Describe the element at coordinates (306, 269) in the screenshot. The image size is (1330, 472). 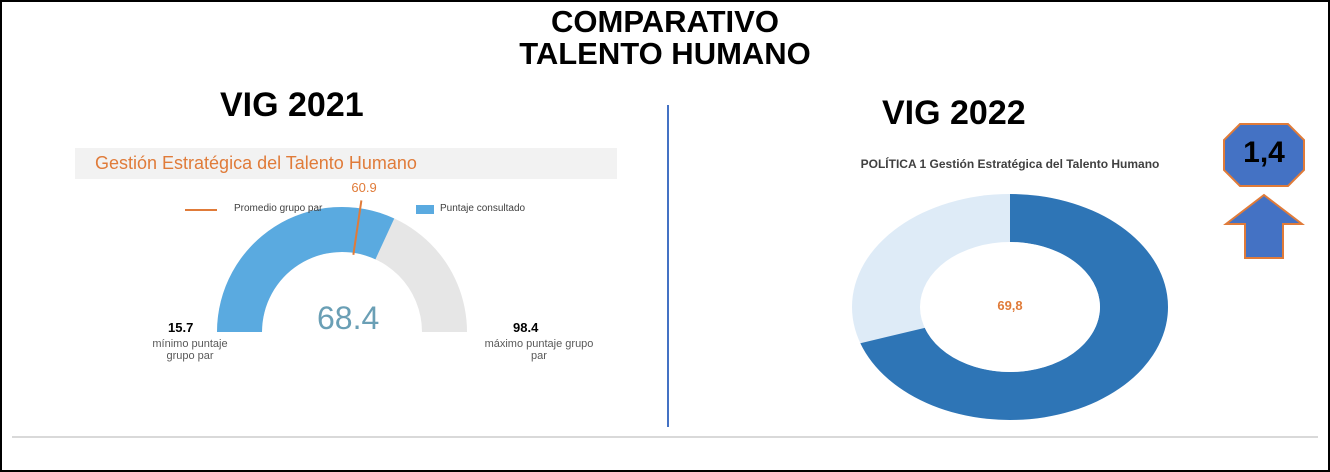
I see `gauge-value` at that location.